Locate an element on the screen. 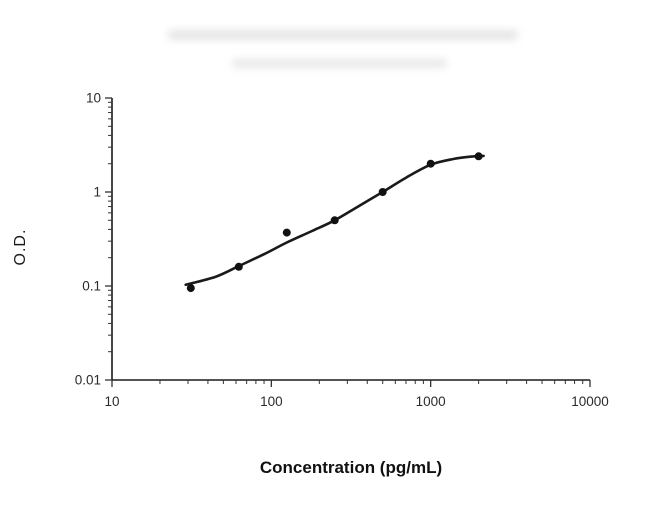 The width and height of the screenshot is (650, 515). x-tick-label: 10 is located at coordinates (111, 401).